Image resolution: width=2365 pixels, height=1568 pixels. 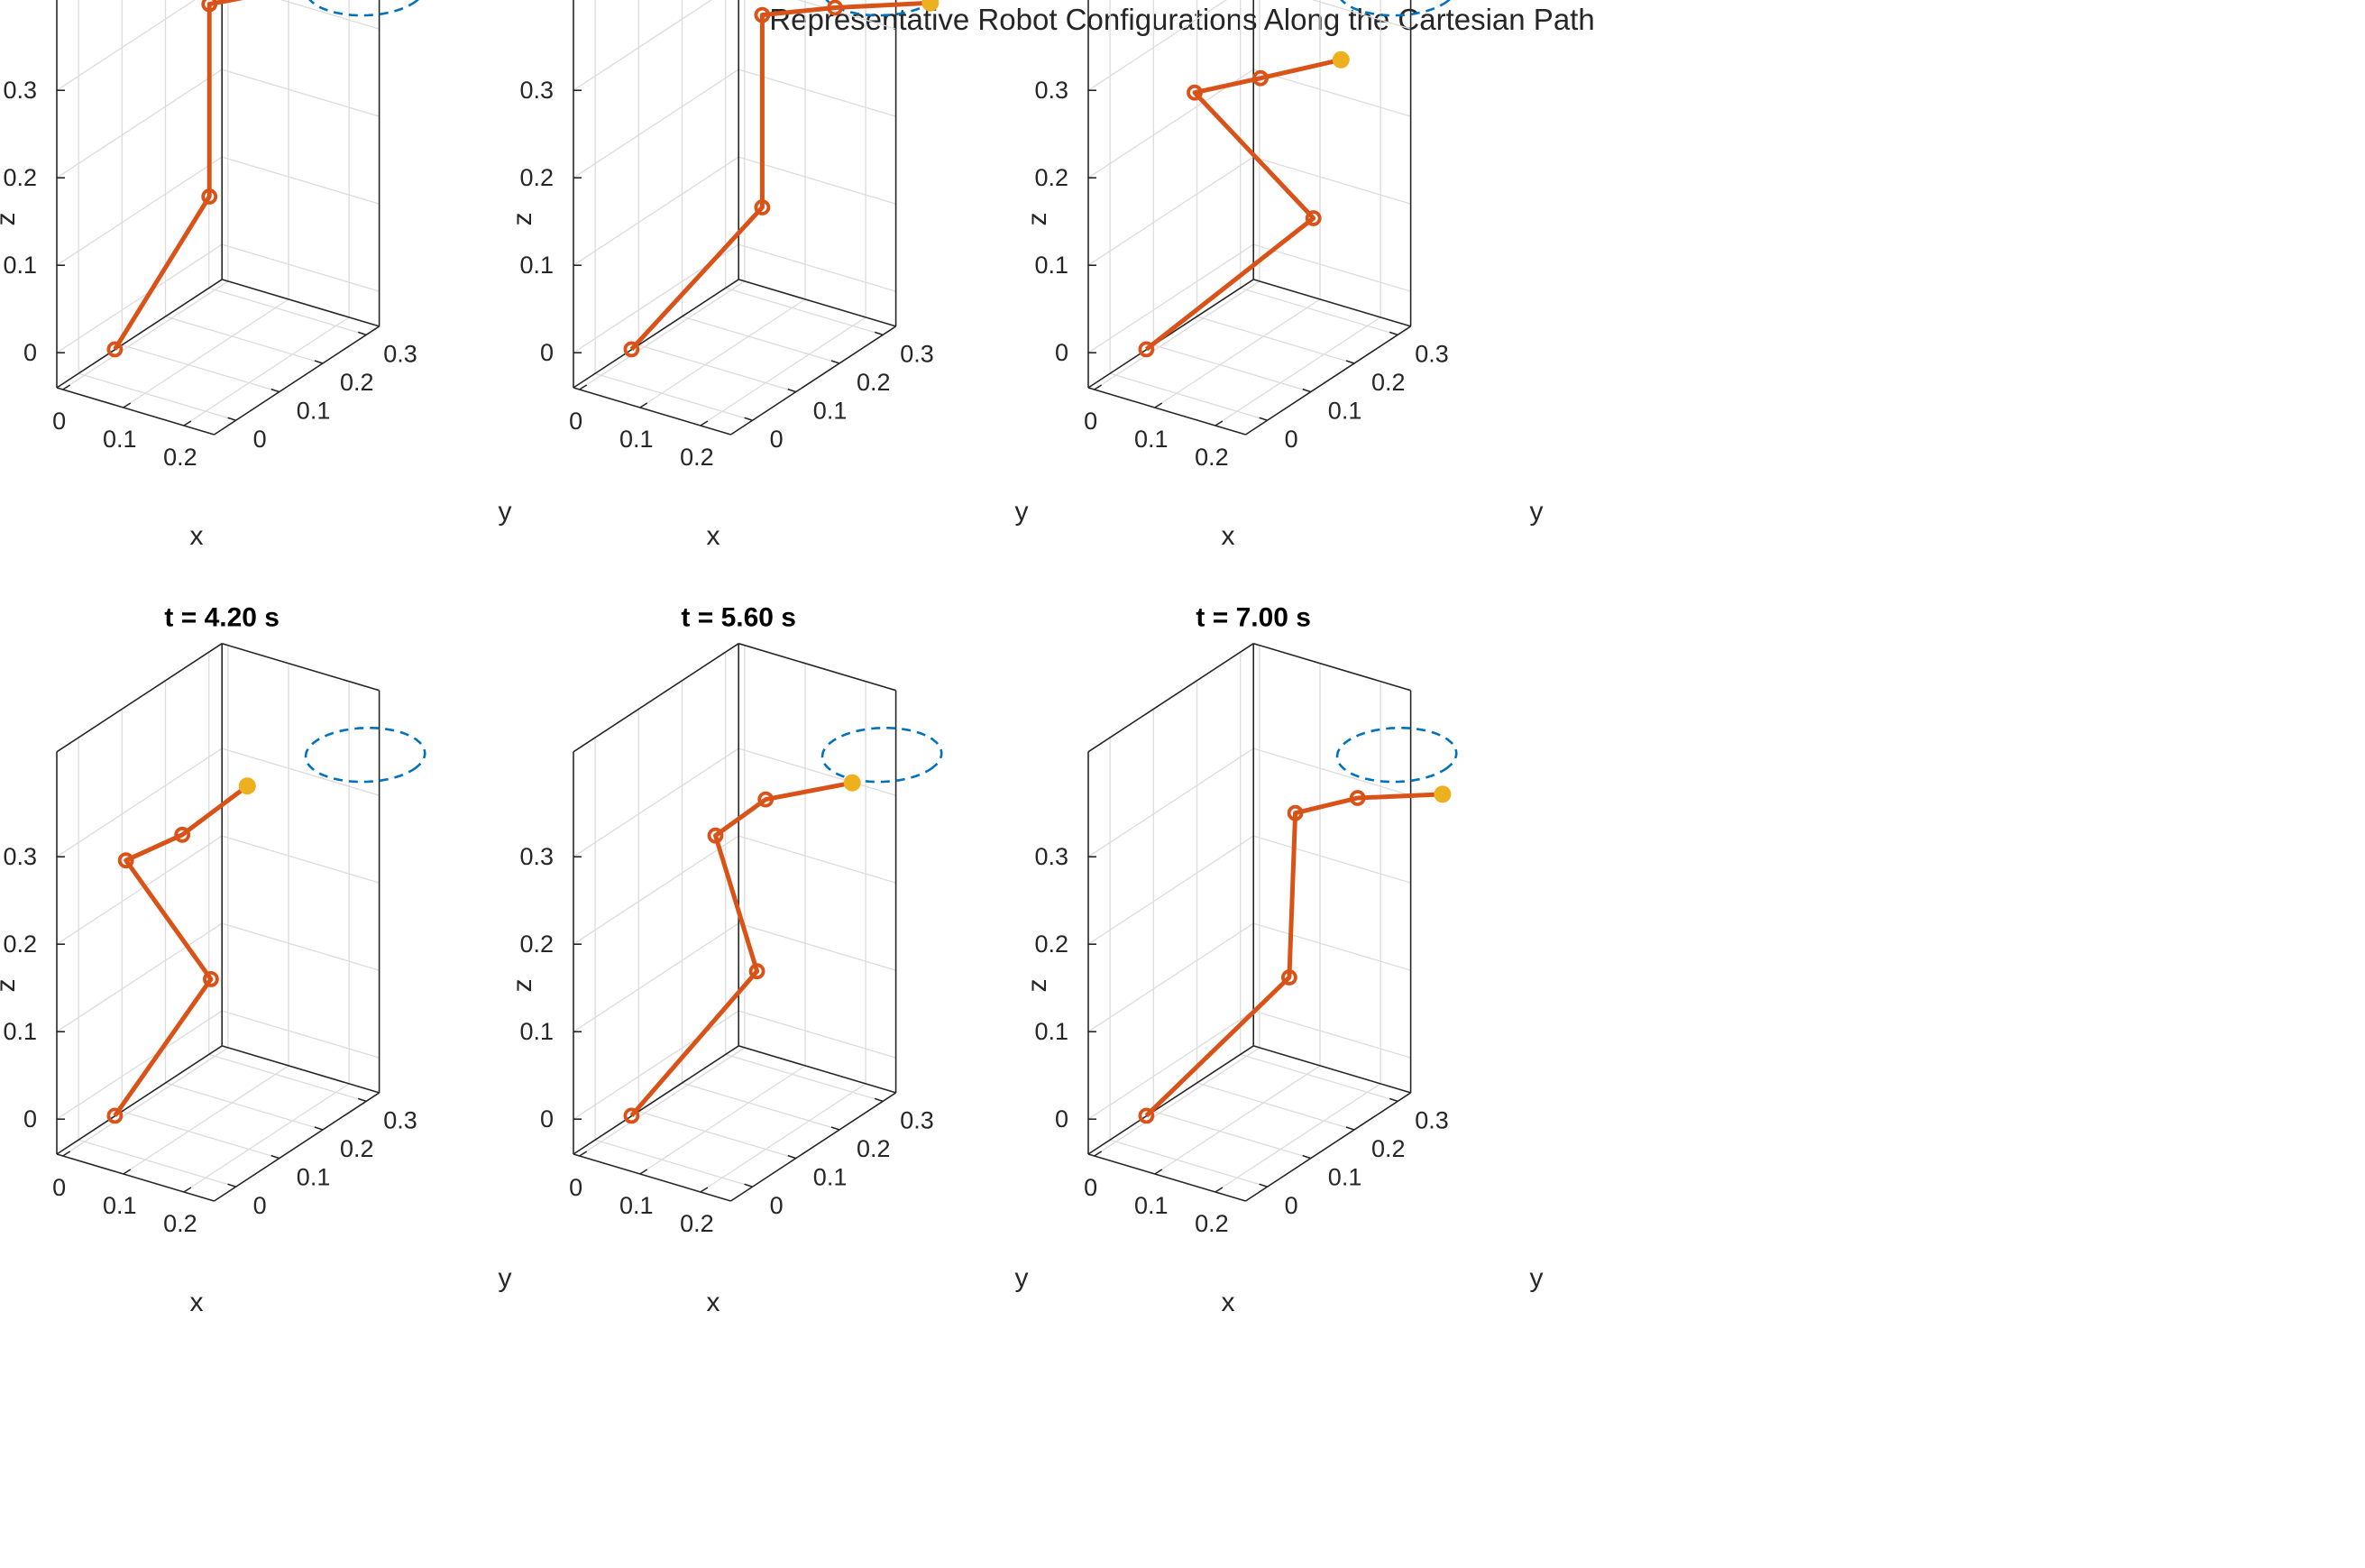 I want to click on robot-links, so click(x=1243, y=205).